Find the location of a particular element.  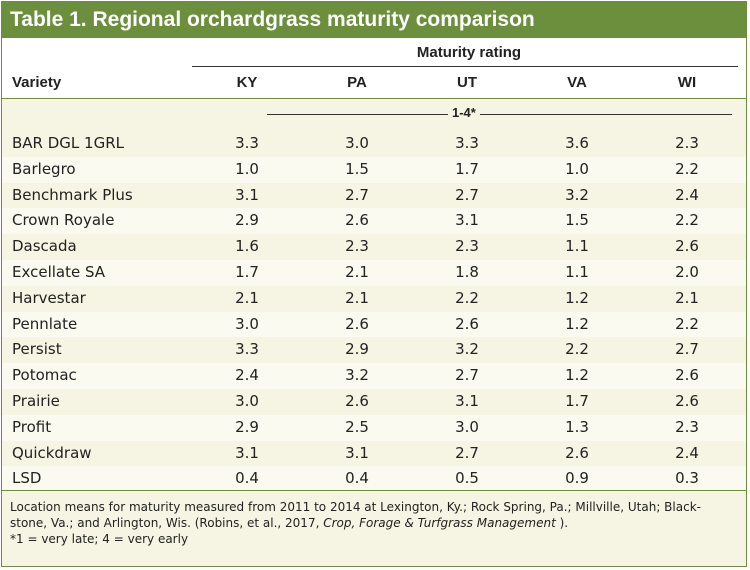

scale-rule is located at coordinates (499, 114).